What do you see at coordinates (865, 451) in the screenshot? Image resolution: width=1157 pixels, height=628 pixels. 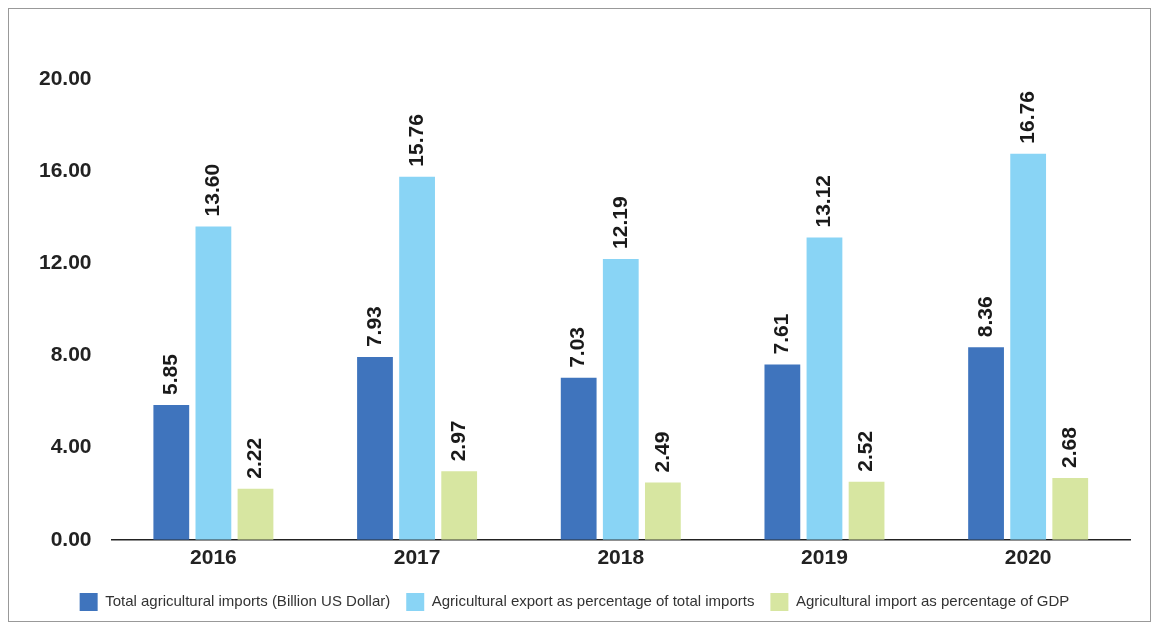 I see `data-label: 2.52` at bounding box center [865, 451].